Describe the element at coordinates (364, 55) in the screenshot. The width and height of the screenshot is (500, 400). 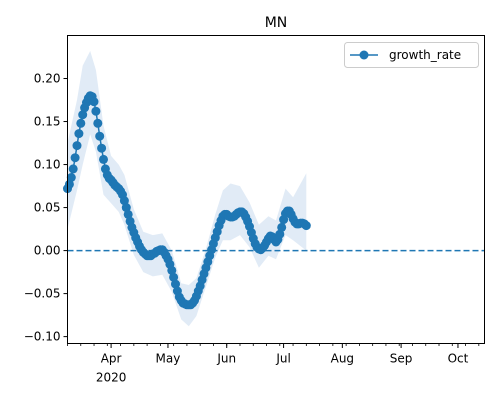
I see `legend-marker-swatch` at that location.